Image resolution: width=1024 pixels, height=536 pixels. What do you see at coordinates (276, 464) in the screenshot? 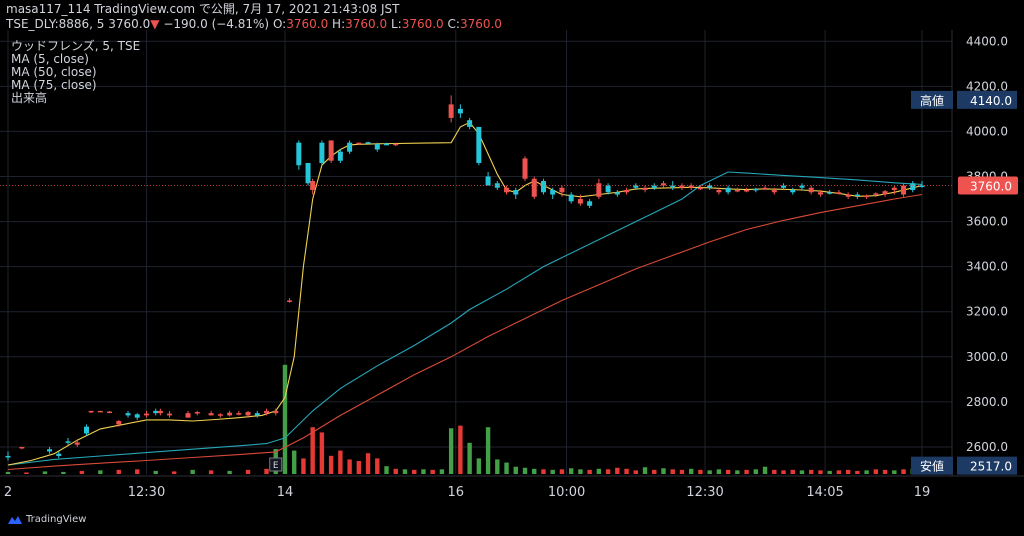
I see `event-marker` at bounding box center [276, 464].